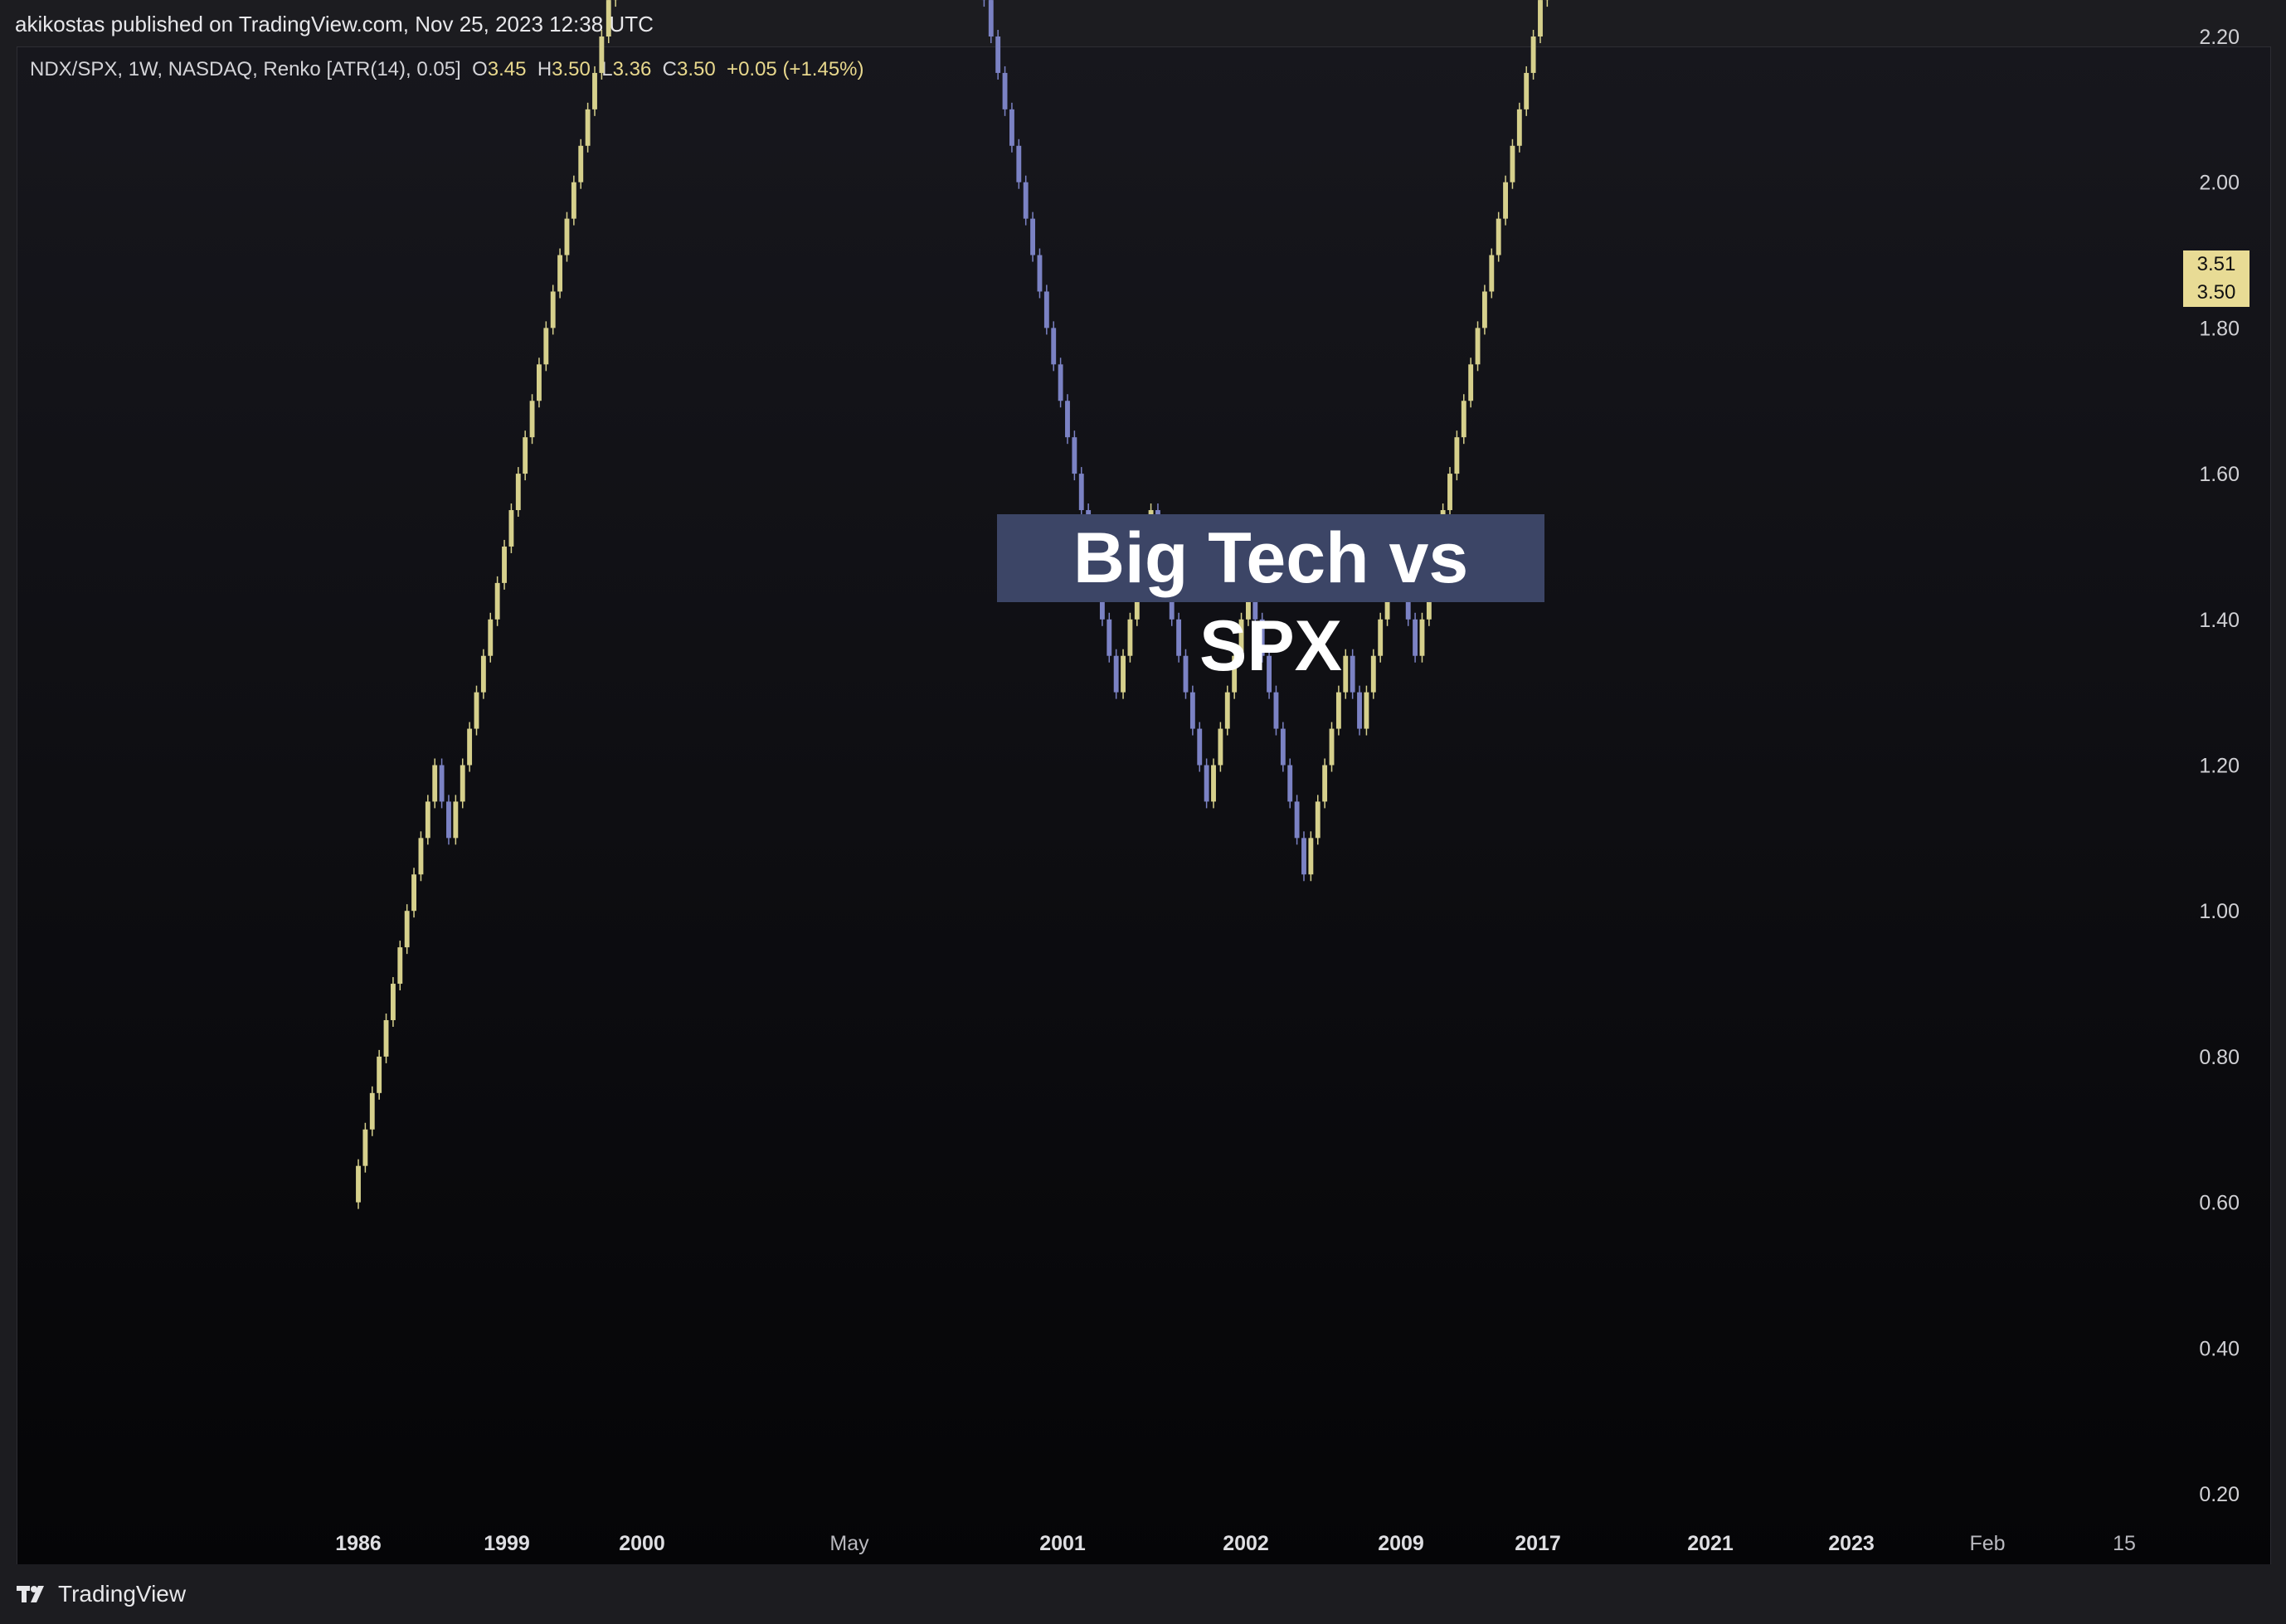 The height and width of the screenshot is (1624, 2286). Describe the element at coordinates (123, 1594) in the screenshot. I see `tradingview-brand: TradingView` at that location.